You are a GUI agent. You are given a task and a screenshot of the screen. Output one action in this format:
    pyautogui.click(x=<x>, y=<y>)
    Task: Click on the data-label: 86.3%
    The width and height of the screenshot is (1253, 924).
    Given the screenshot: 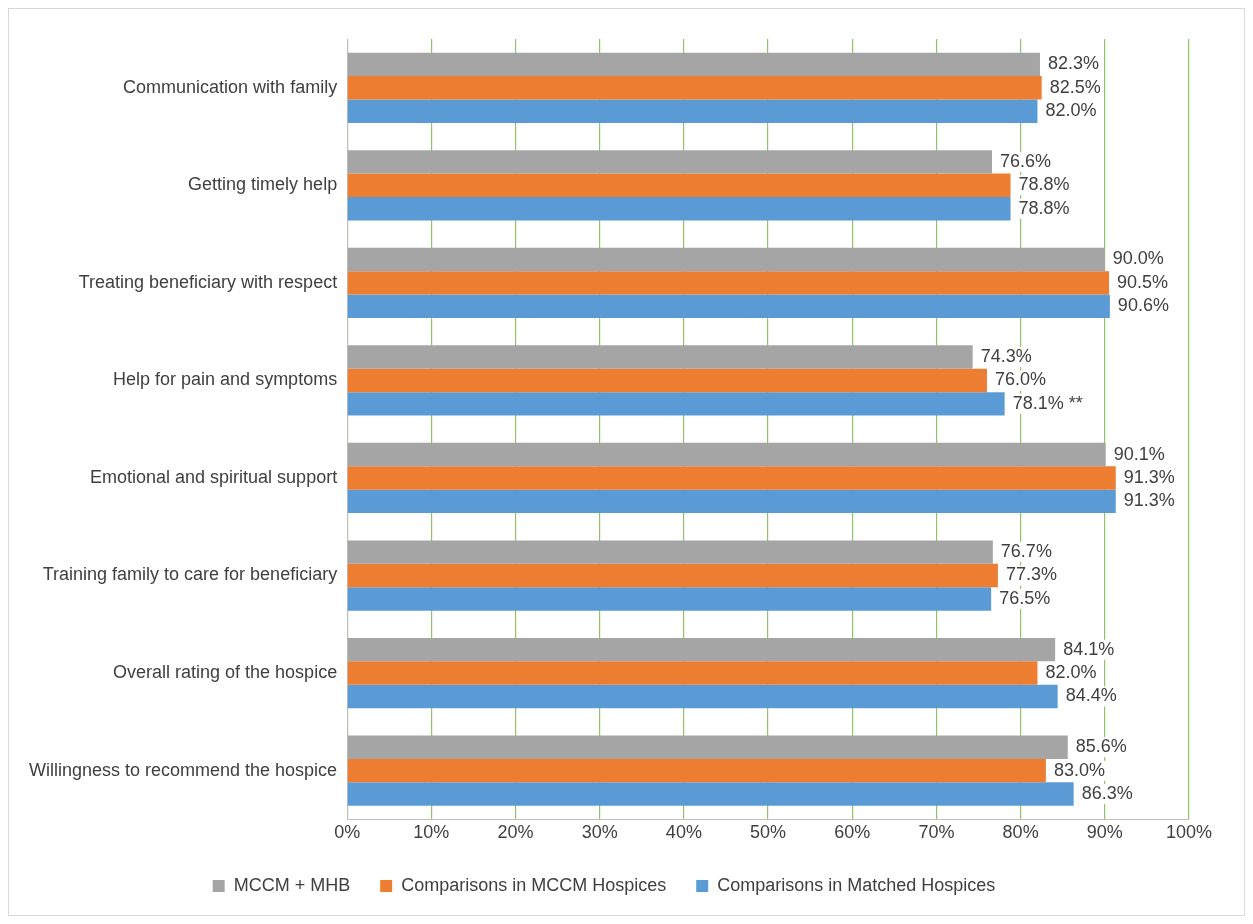 What is the action you would take?
    pyautogui.click(x=1107, y=793)
    